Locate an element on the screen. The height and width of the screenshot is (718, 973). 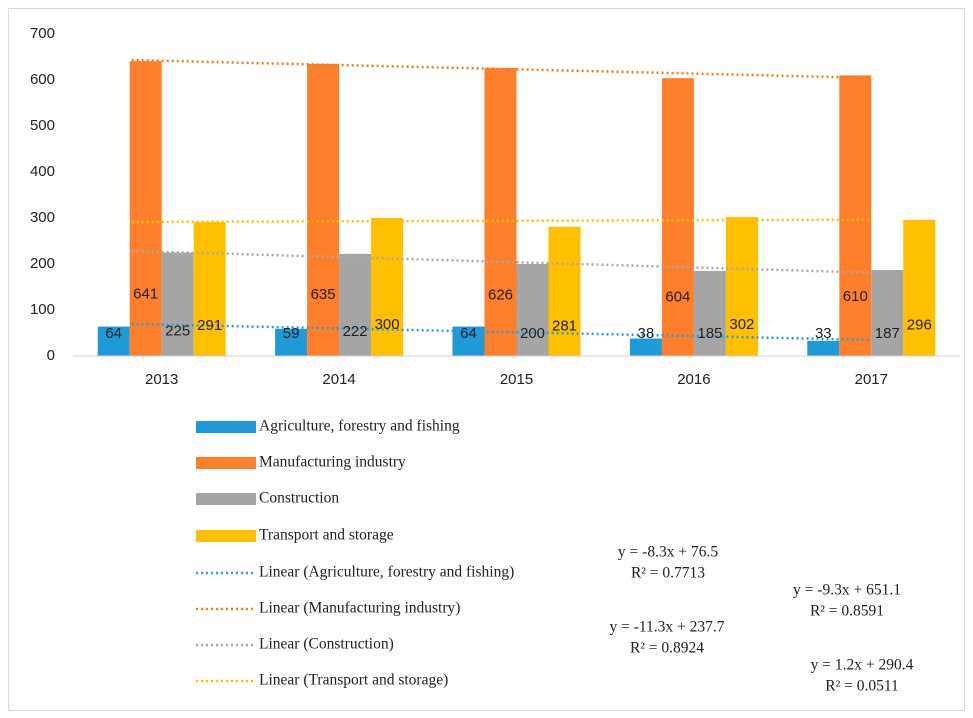
data-label: 200 is located at coordinates (532, 333).